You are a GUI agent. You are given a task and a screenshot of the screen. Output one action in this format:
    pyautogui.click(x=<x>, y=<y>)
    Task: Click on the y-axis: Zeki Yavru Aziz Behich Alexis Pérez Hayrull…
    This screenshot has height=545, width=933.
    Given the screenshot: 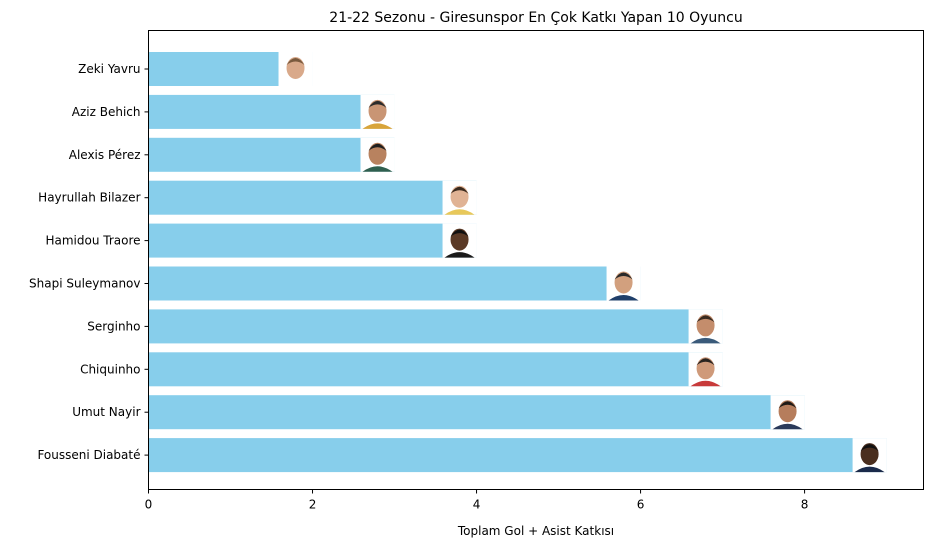 What is the action you would take?
    pyautogui.click(x=89, y=262)
    